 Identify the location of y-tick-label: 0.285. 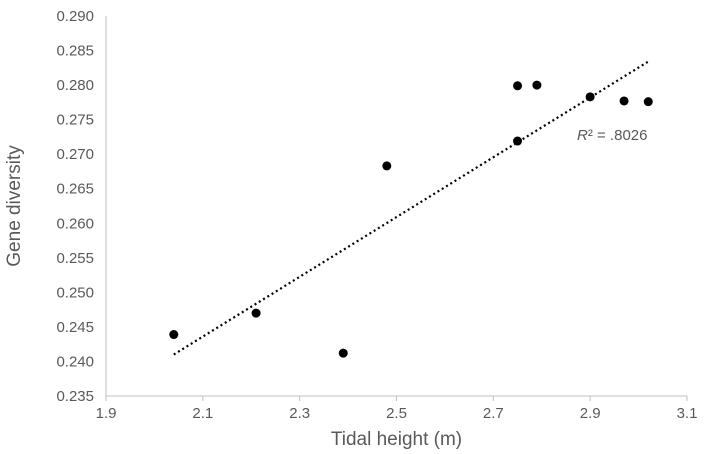
(75, 51).